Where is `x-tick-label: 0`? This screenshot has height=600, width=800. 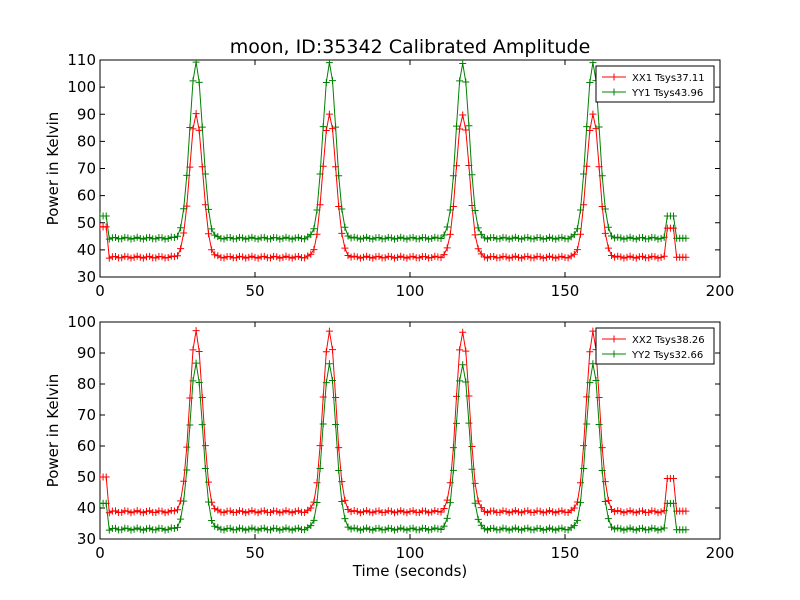 x-tick-label: 0 is located at coordinates (100, 291).